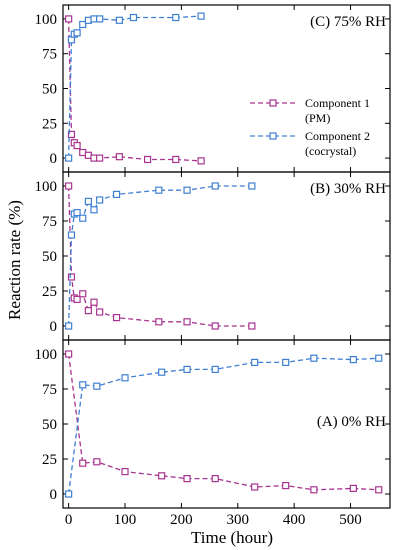 Image resolution: width=400 pixels, height=550 pixels. Describe the element at coordinates (125, 520) in the screenshot. I see `x-tick-label: 100` at that location.